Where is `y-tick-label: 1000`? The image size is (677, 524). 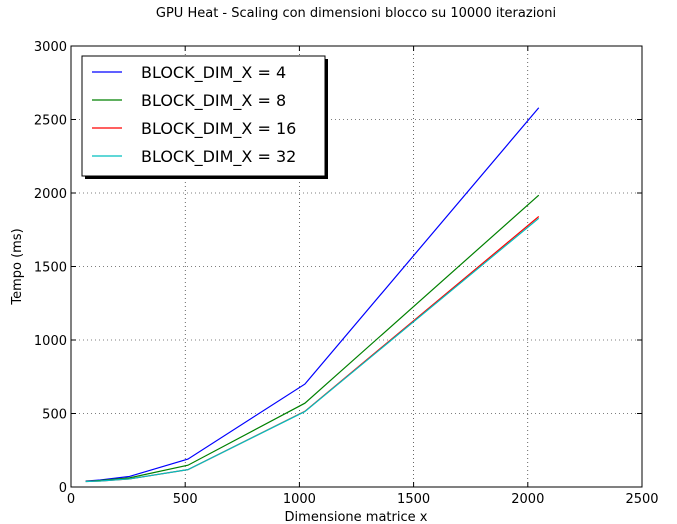 y-tick-label: 1000 is located at coordinates (50, 341).